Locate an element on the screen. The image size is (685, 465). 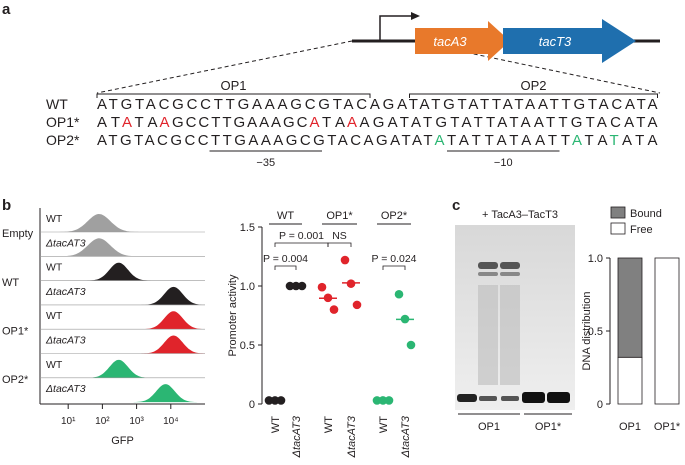
site-bracket is located at coordinates (233, 95).